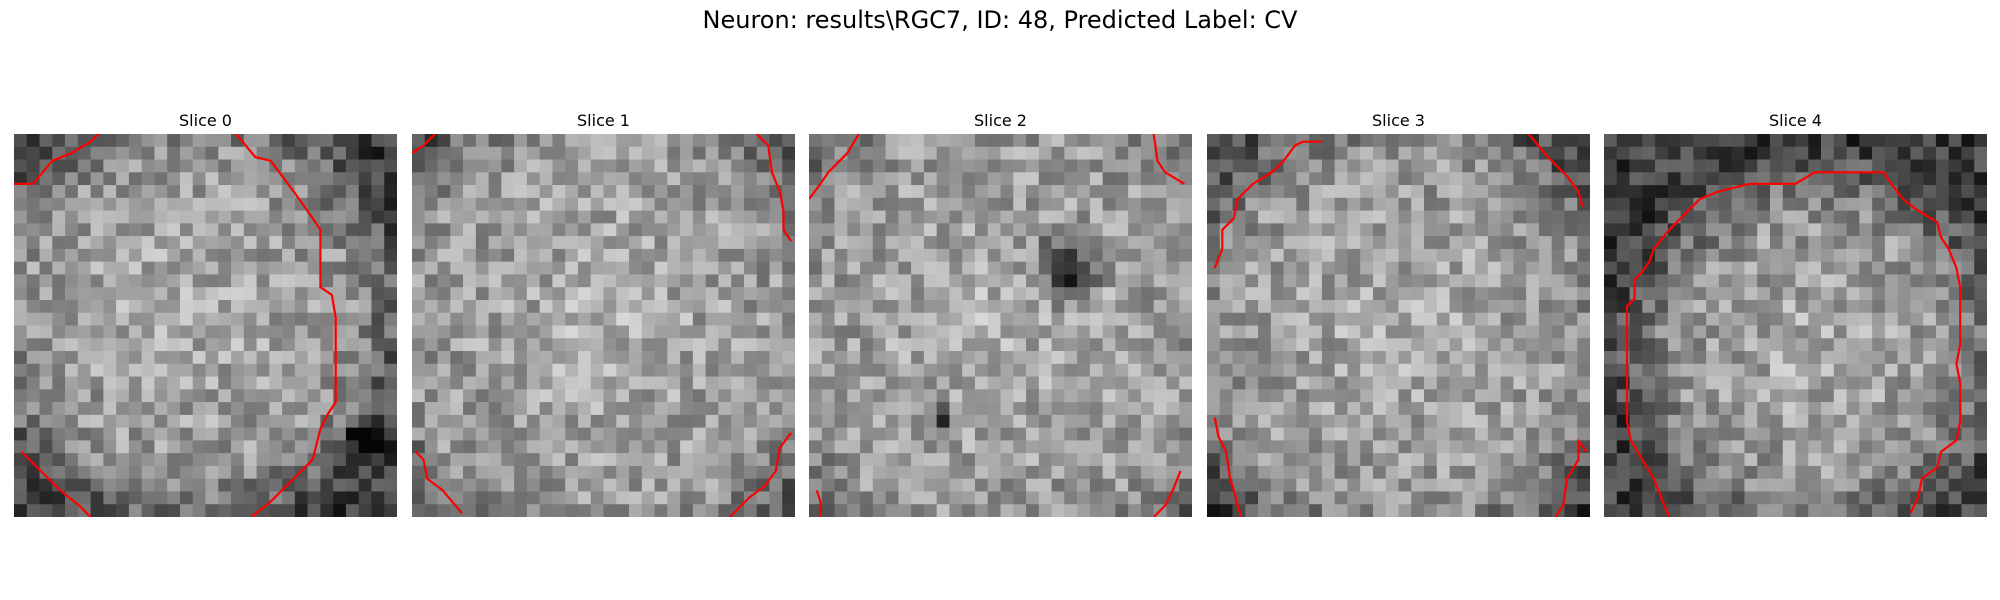 The width and height of the screenshot is (2000, 600). I want to click on slice-panel-0: Slice 0, so click(205, 312).